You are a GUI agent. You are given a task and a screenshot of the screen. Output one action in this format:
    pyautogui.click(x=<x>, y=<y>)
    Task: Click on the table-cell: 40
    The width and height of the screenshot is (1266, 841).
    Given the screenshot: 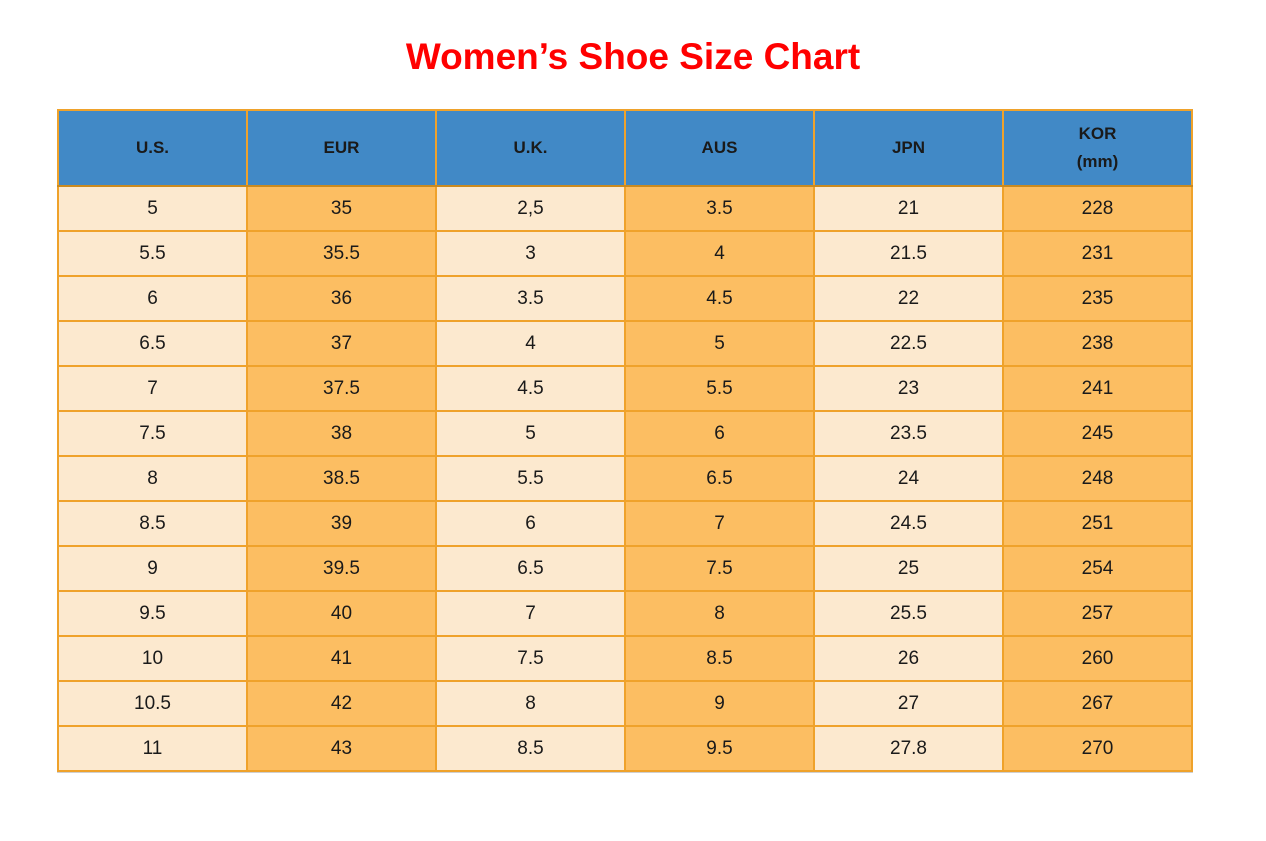 What is the action you would take?
    pyautogui.click(x=341, y=613)
    